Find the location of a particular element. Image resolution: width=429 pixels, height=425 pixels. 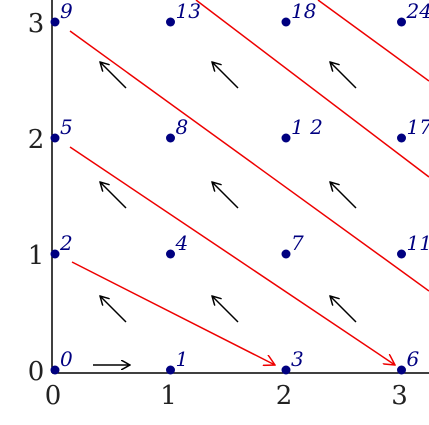

point-label: 18 is located at coordinates (303, 11).